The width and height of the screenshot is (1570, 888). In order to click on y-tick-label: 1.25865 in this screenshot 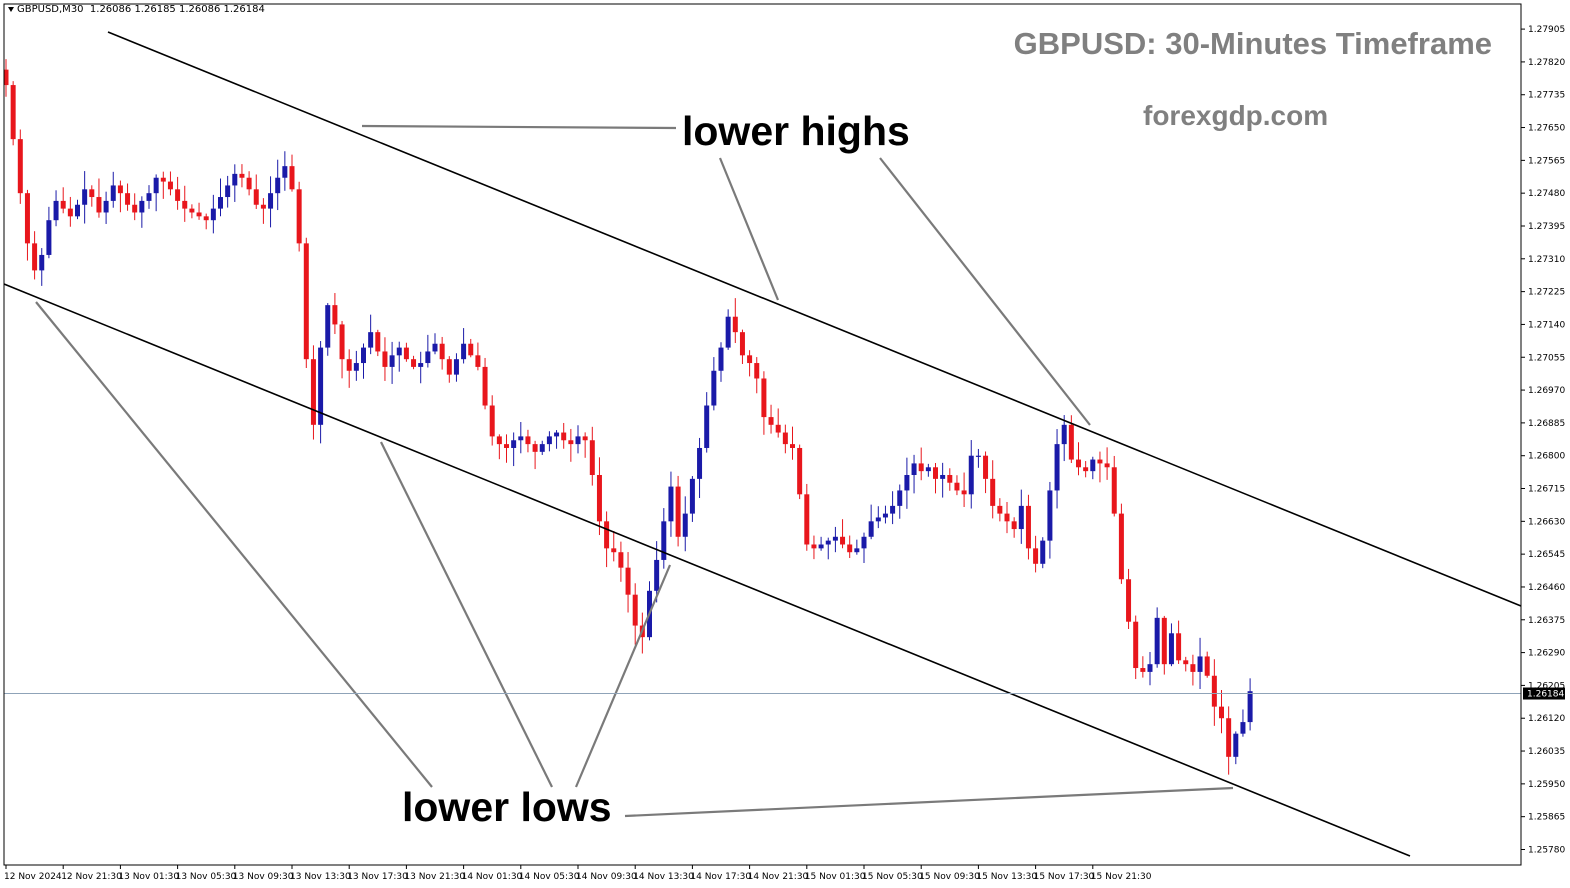, I will do `click(1546, 818)`.